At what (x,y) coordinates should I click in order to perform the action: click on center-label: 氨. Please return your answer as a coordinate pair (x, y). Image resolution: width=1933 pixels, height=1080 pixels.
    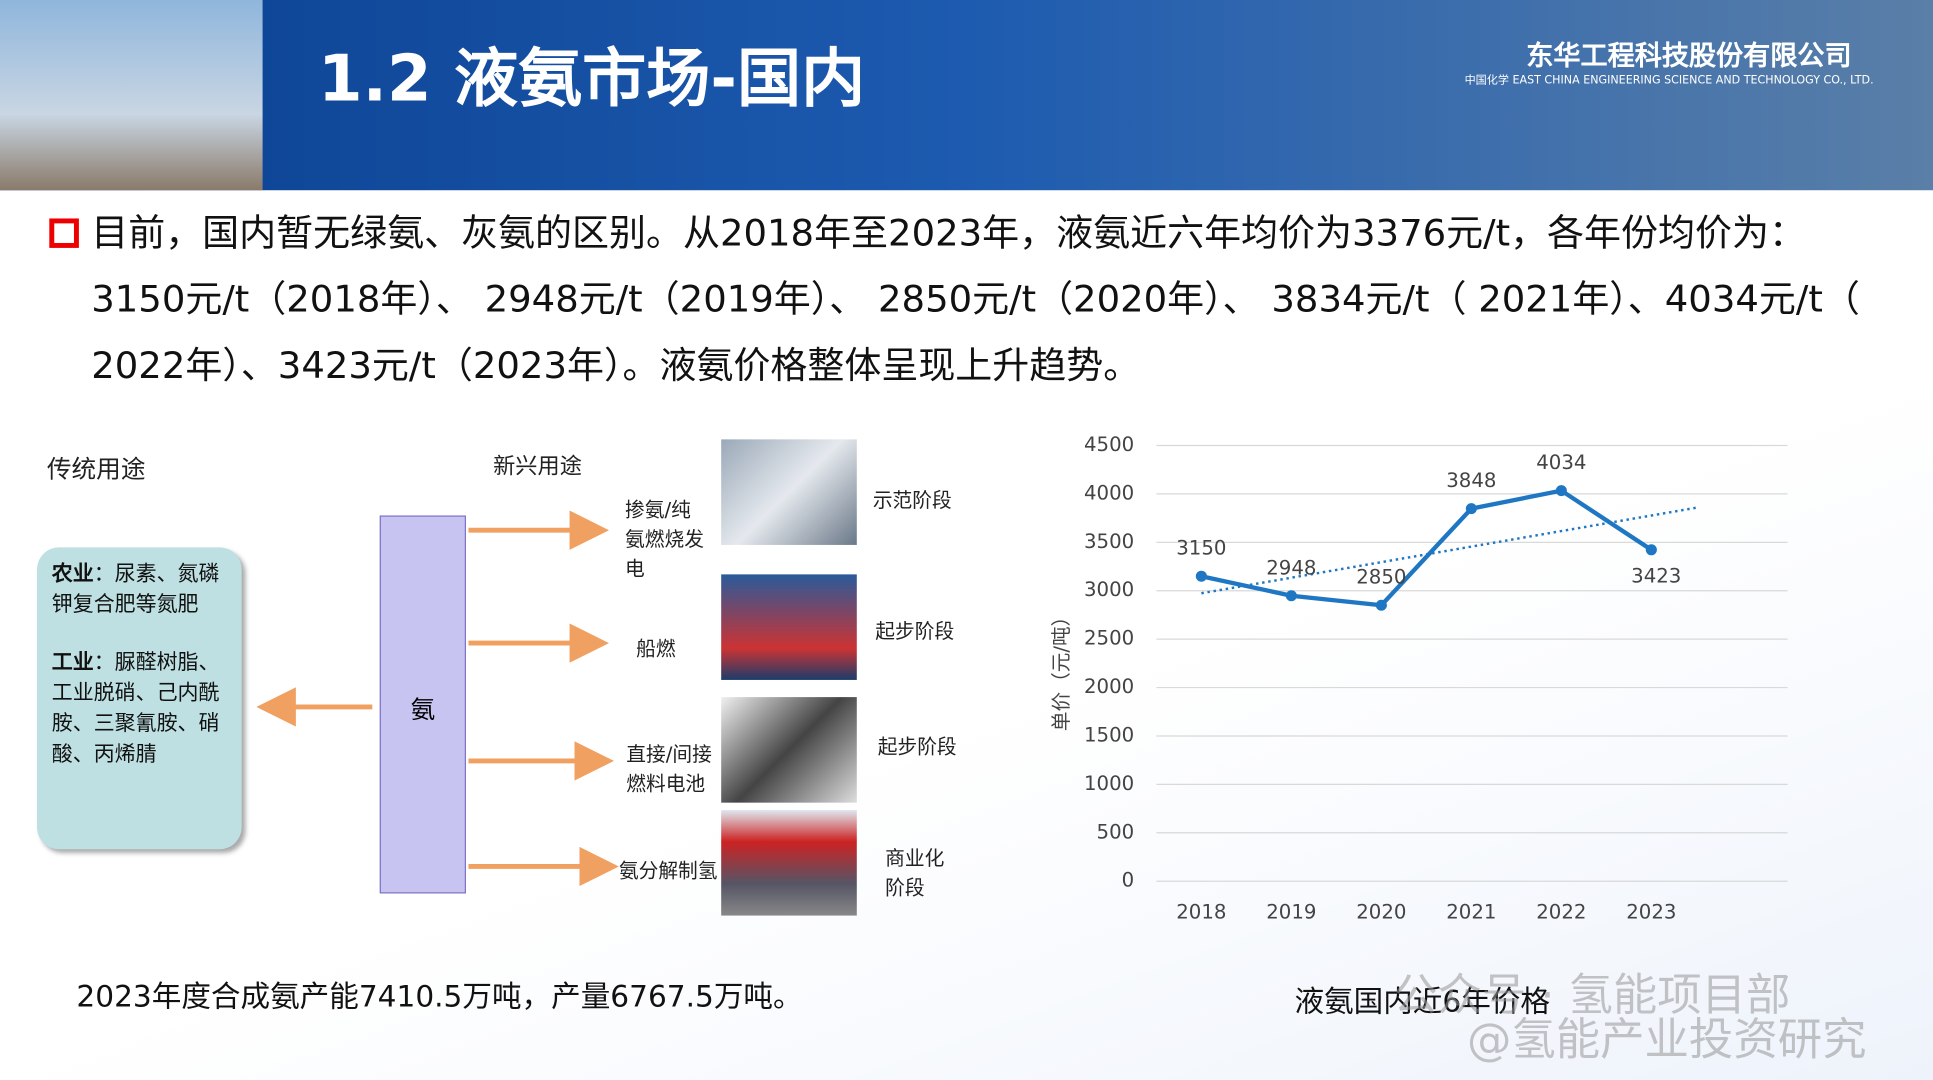
    Looking at the image, I should click on (423, 709).